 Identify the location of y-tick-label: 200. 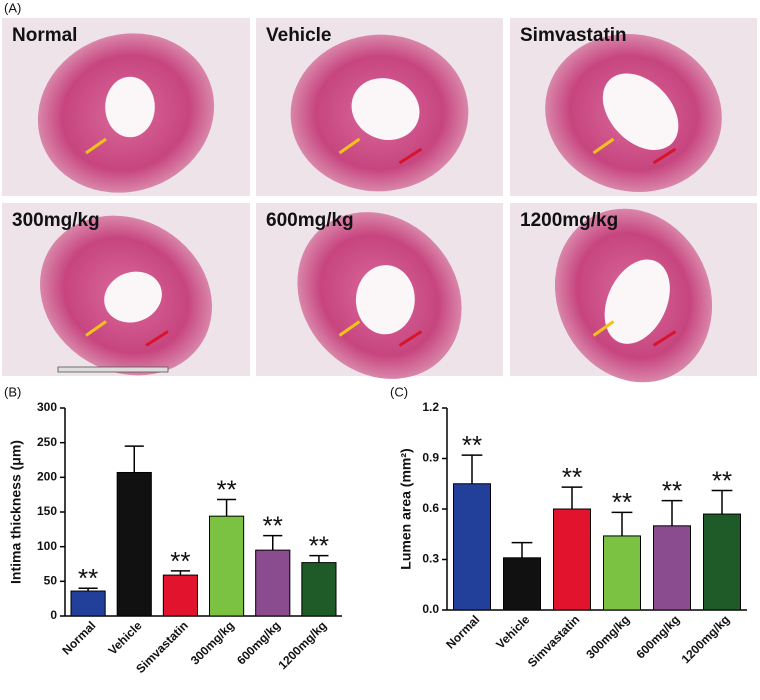
(47, 477).